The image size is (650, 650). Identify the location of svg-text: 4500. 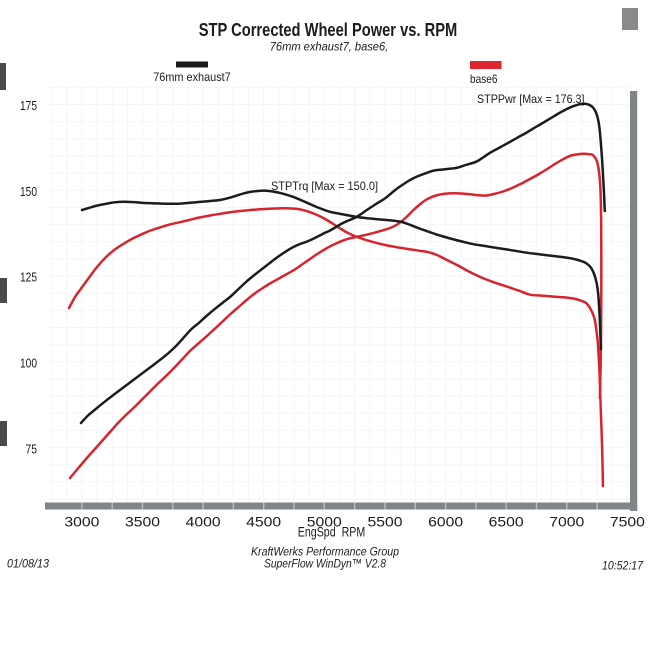
(263, 522).